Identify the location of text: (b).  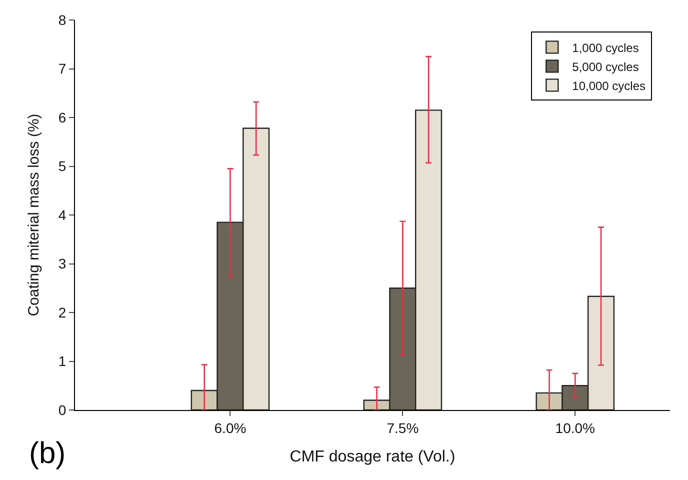
(47, 453).